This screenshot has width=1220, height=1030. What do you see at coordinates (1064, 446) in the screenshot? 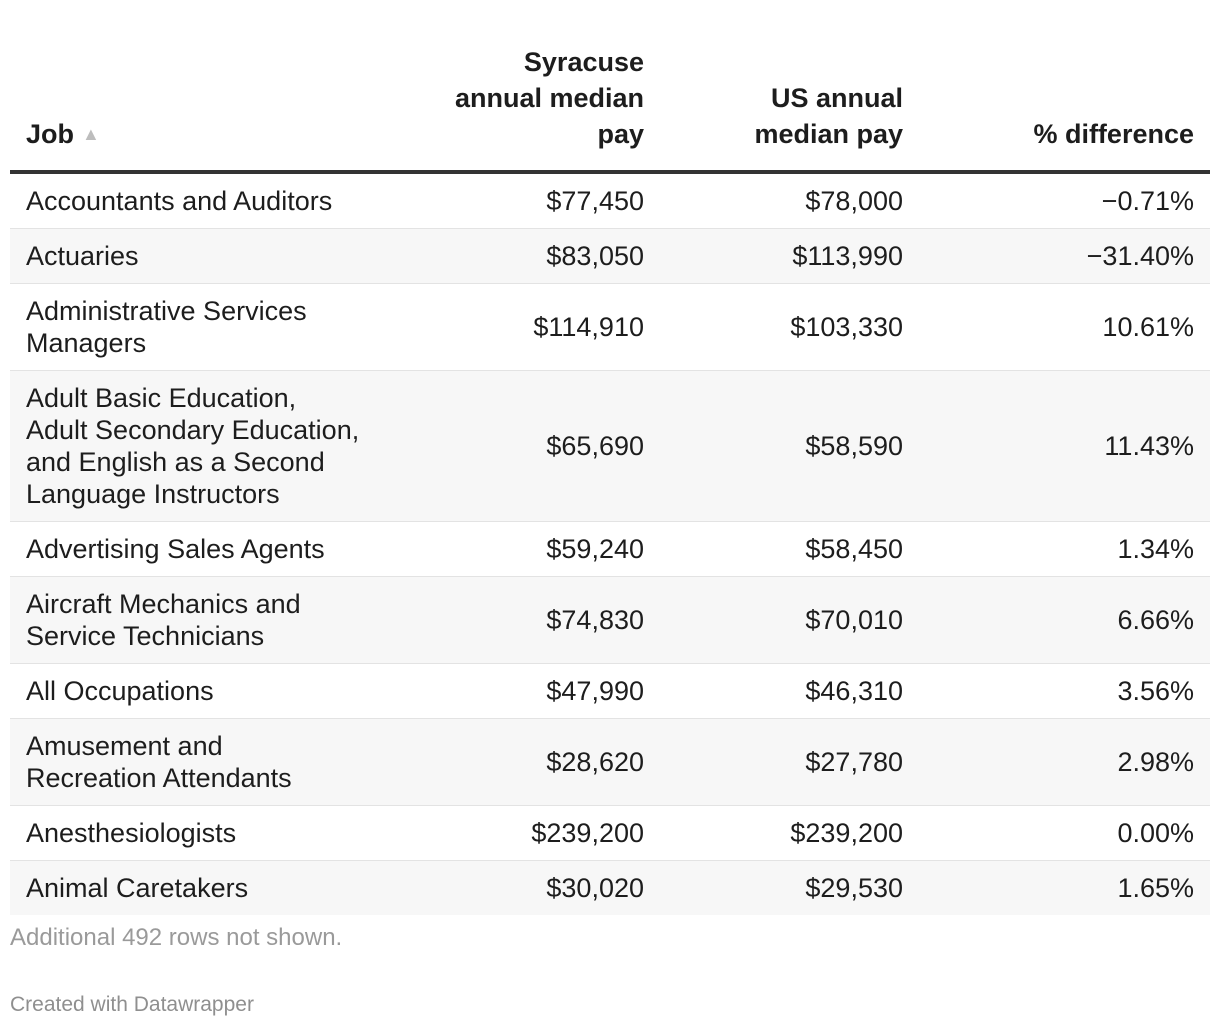
I see `cell-percent-difference: 11.43%` at bounding box center [1064, 446].